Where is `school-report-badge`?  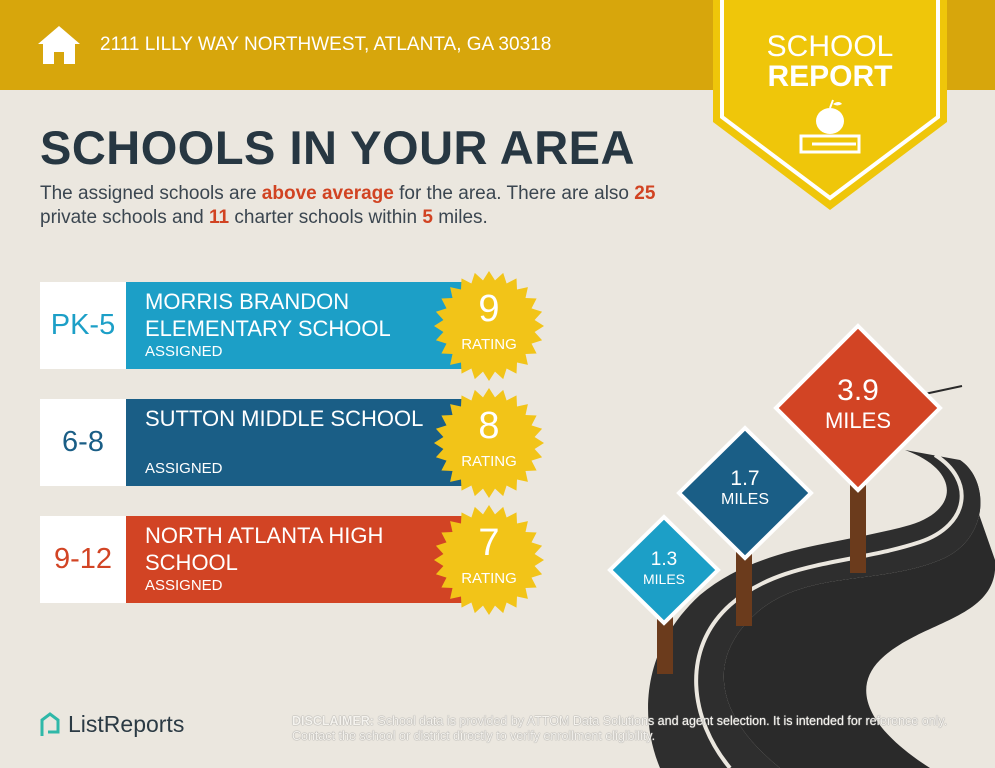 school-report-badge is located at coordinates (830, 105).